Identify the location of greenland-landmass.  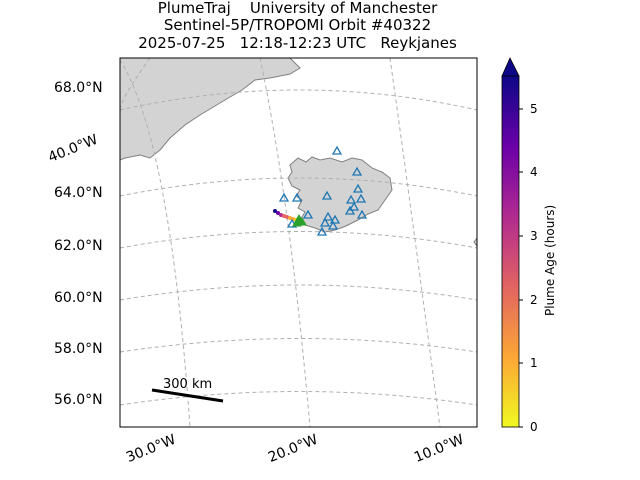
(210, 109).